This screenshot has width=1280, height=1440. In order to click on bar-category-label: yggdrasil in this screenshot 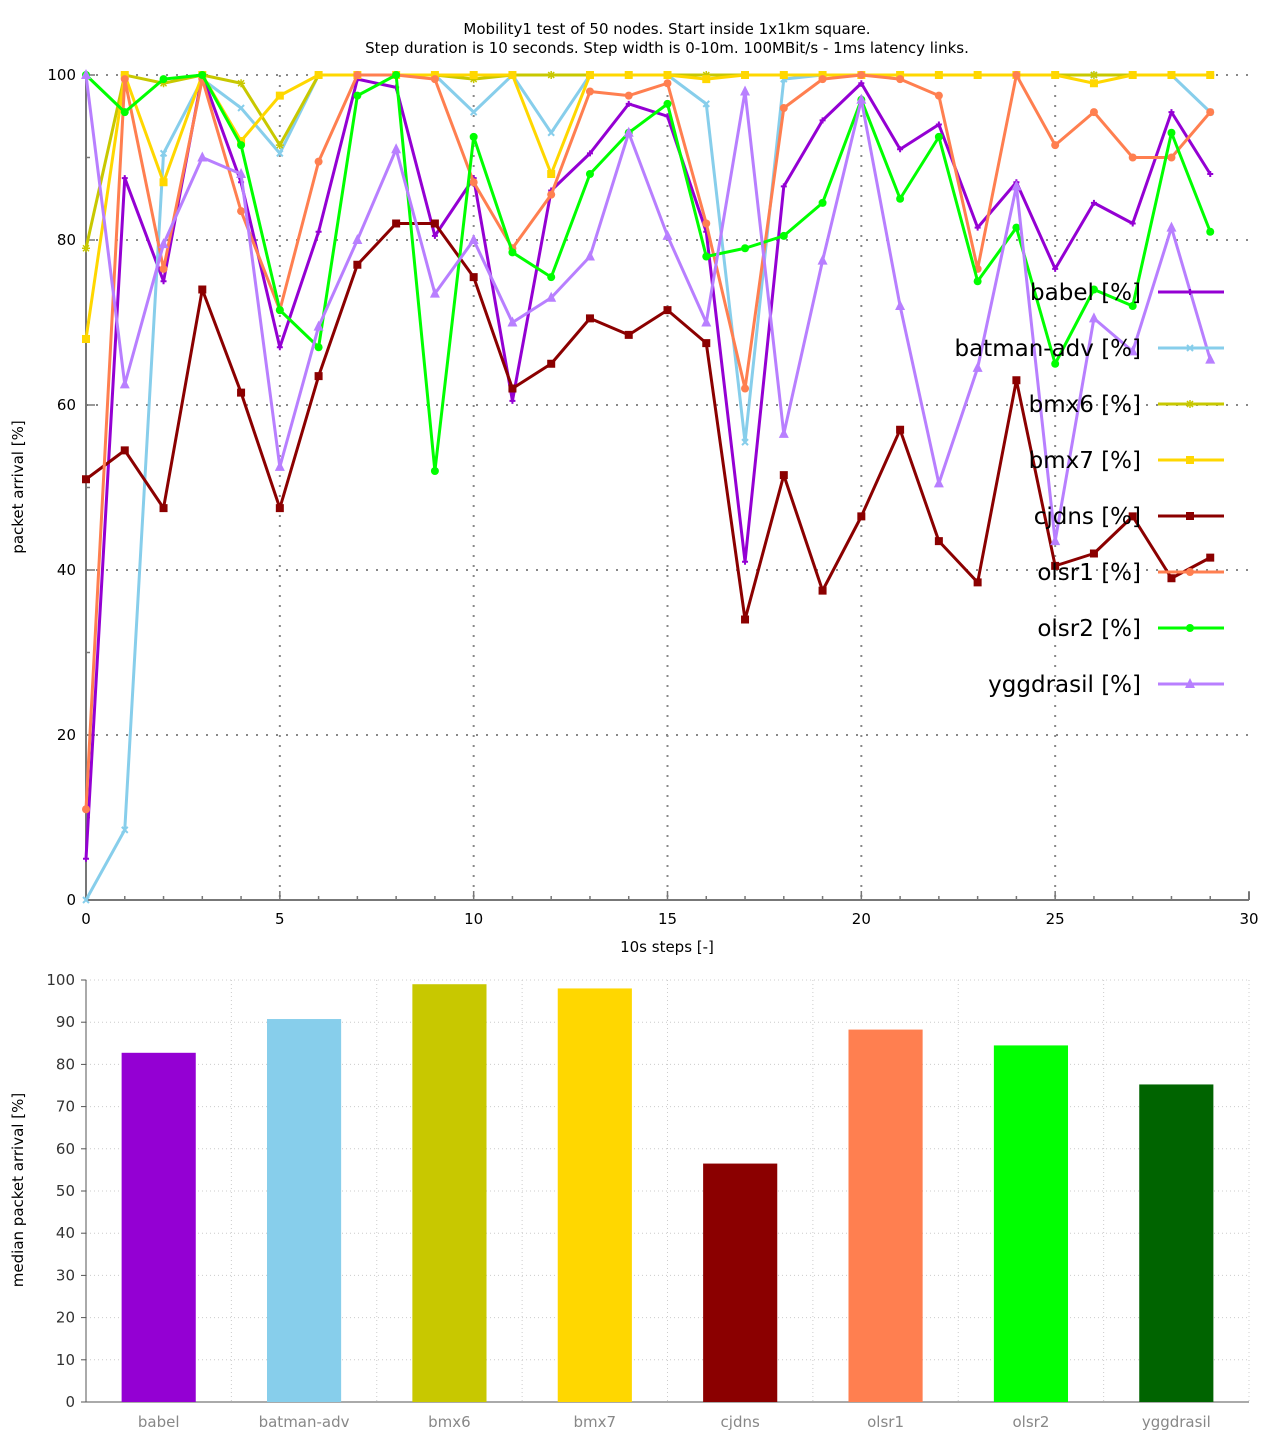, I will do `click(1176, 1422)`.